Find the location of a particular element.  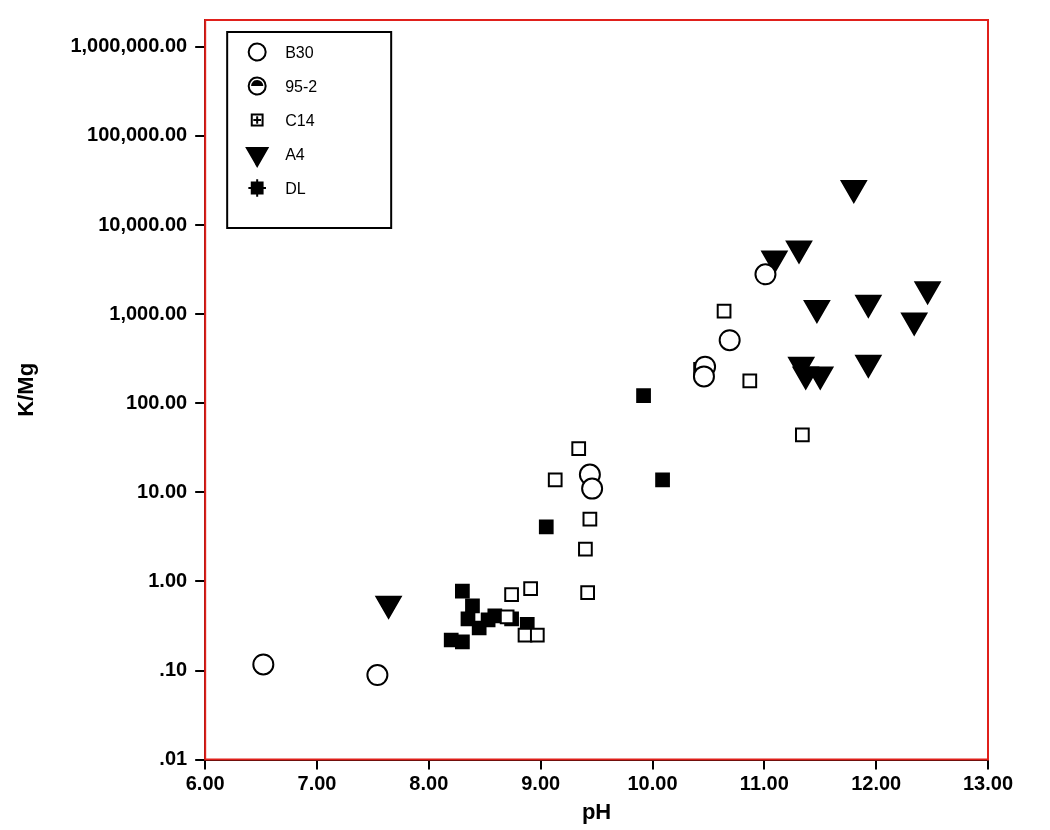

x-tick-label: 12.00 is located at coordinates (876, 783).